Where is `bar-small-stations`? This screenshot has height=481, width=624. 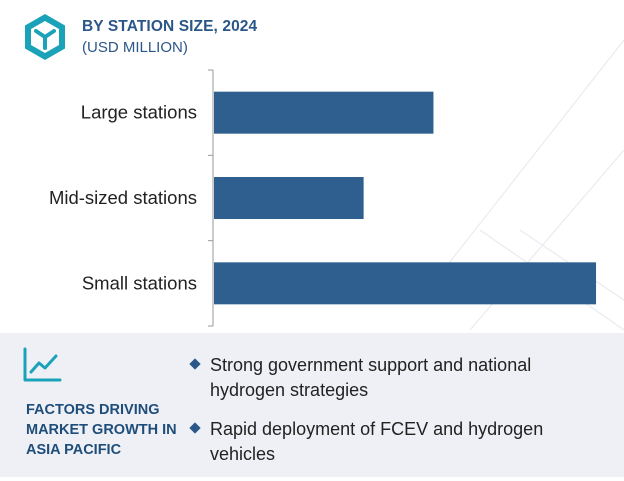 bar-small-stations is located at coordinates (405, 283).